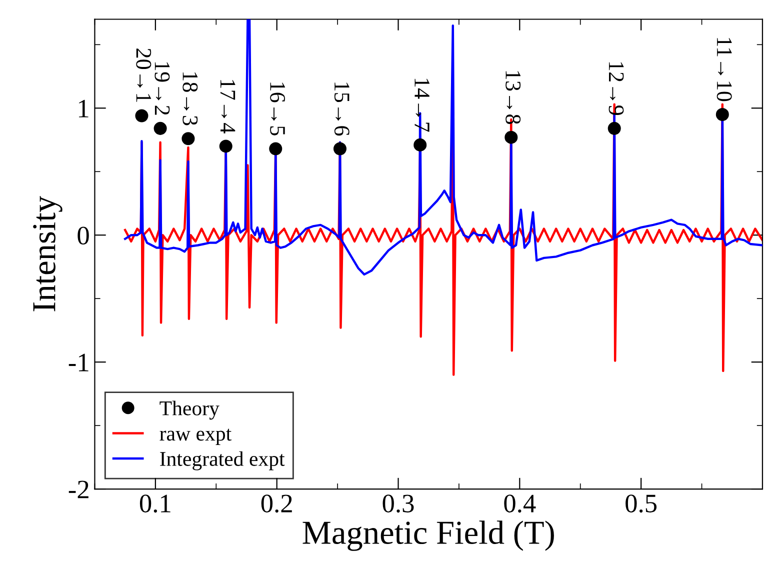 The image size is (764, 566). I want to click on y-tick-label: -2, so click(78, 489).